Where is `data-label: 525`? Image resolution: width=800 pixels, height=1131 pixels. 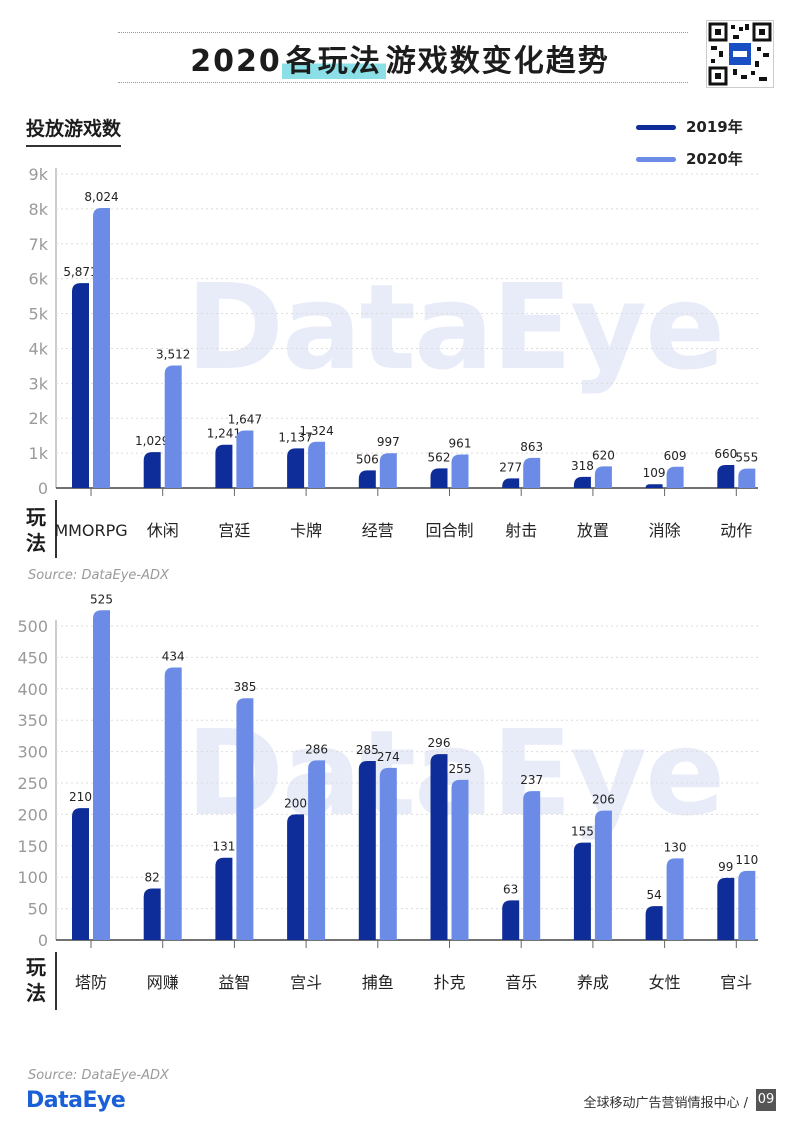
data-label: 525 is located at coordinates (101, 599).